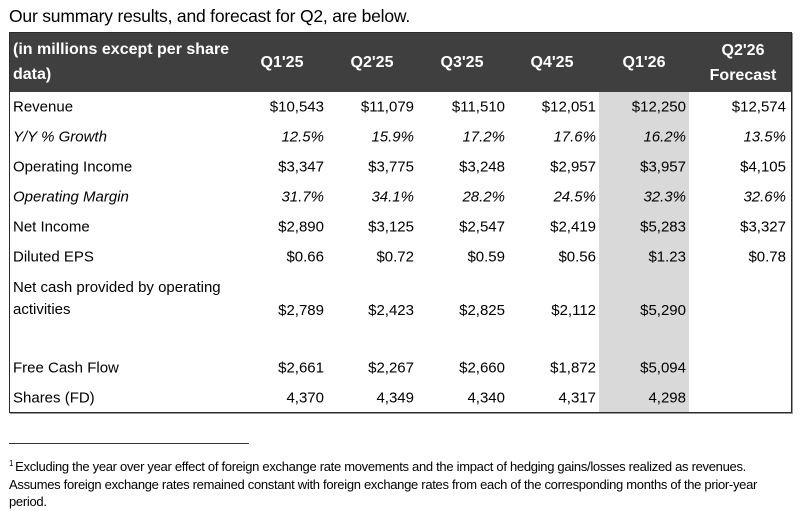 The height and width of the screenshot is (511, 801). I want to click on cell-q2-26-forecast: $3,327, so click(763, 227).